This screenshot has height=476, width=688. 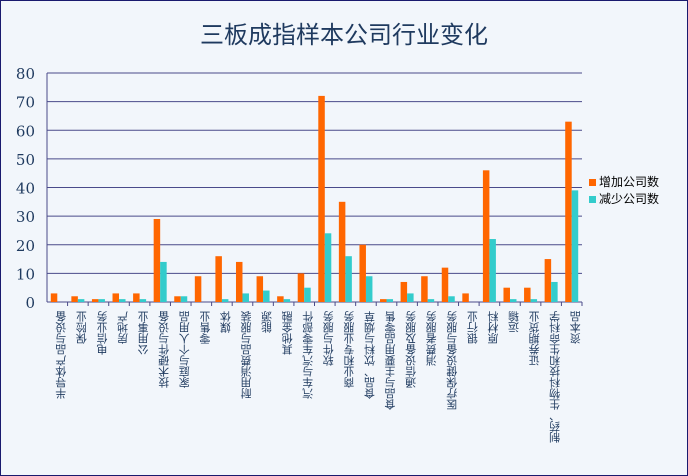 I want to click on x-tick-label: 食品、饮料与烟草, so click(x=369, y=355).